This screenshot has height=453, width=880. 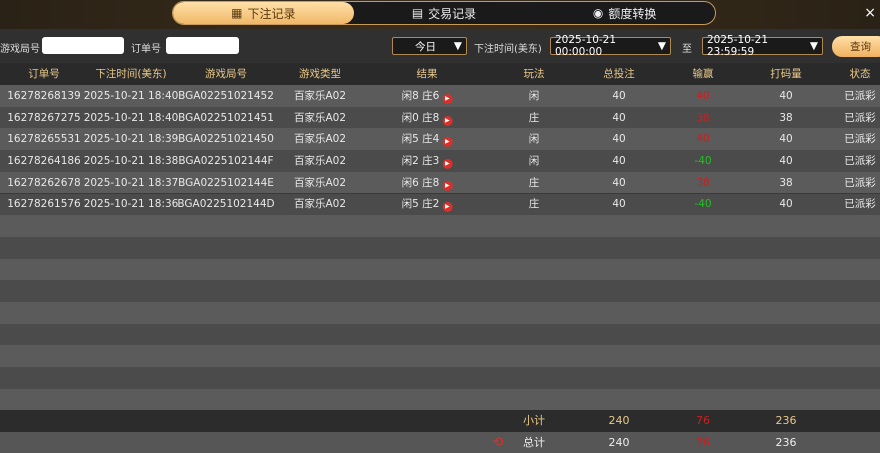 I want to click on cell-valid: 40, so click(x=785, y=139).